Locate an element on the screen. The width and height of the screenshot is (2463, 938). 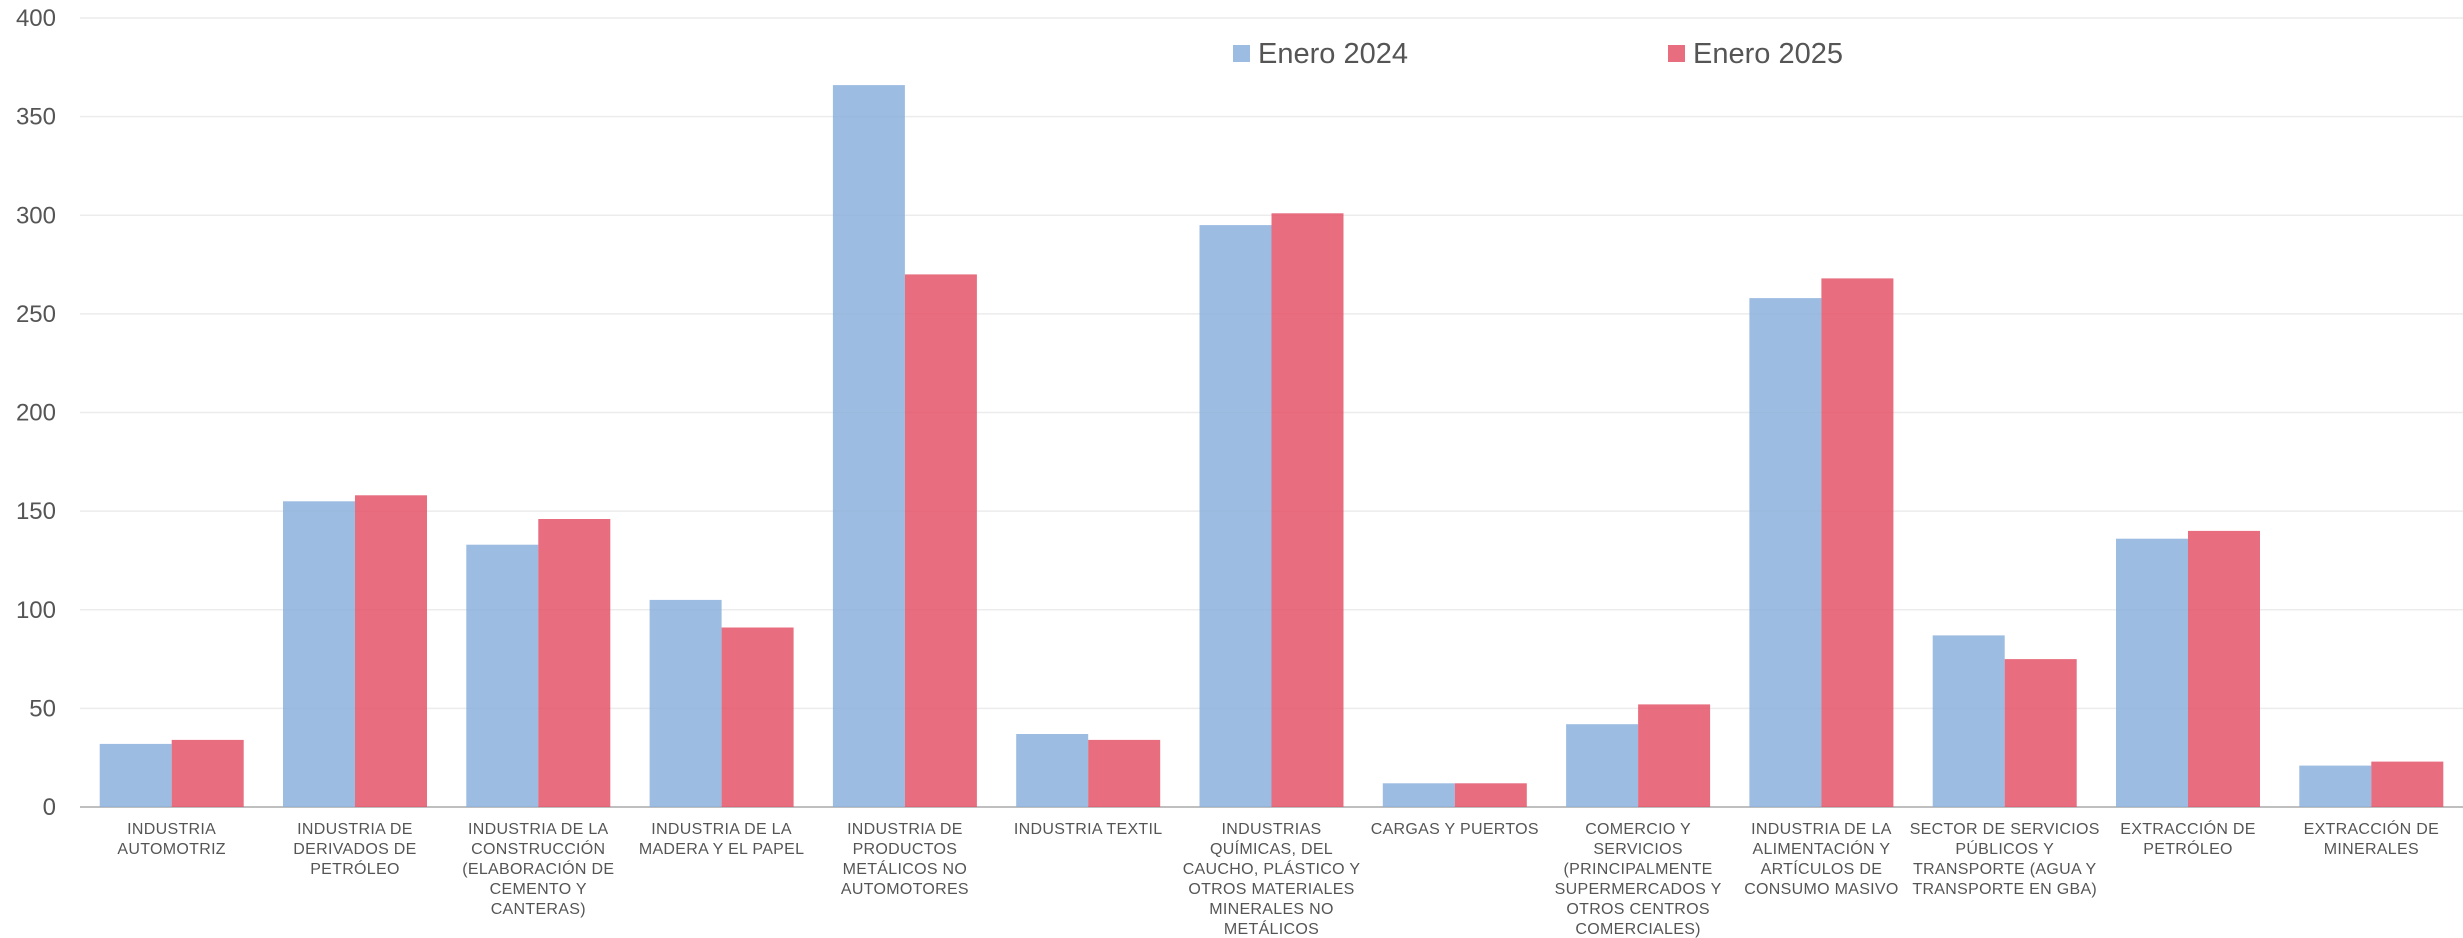
x-tick-label-line: PÚBLICOS Y is located at coordinates (2004, 848).